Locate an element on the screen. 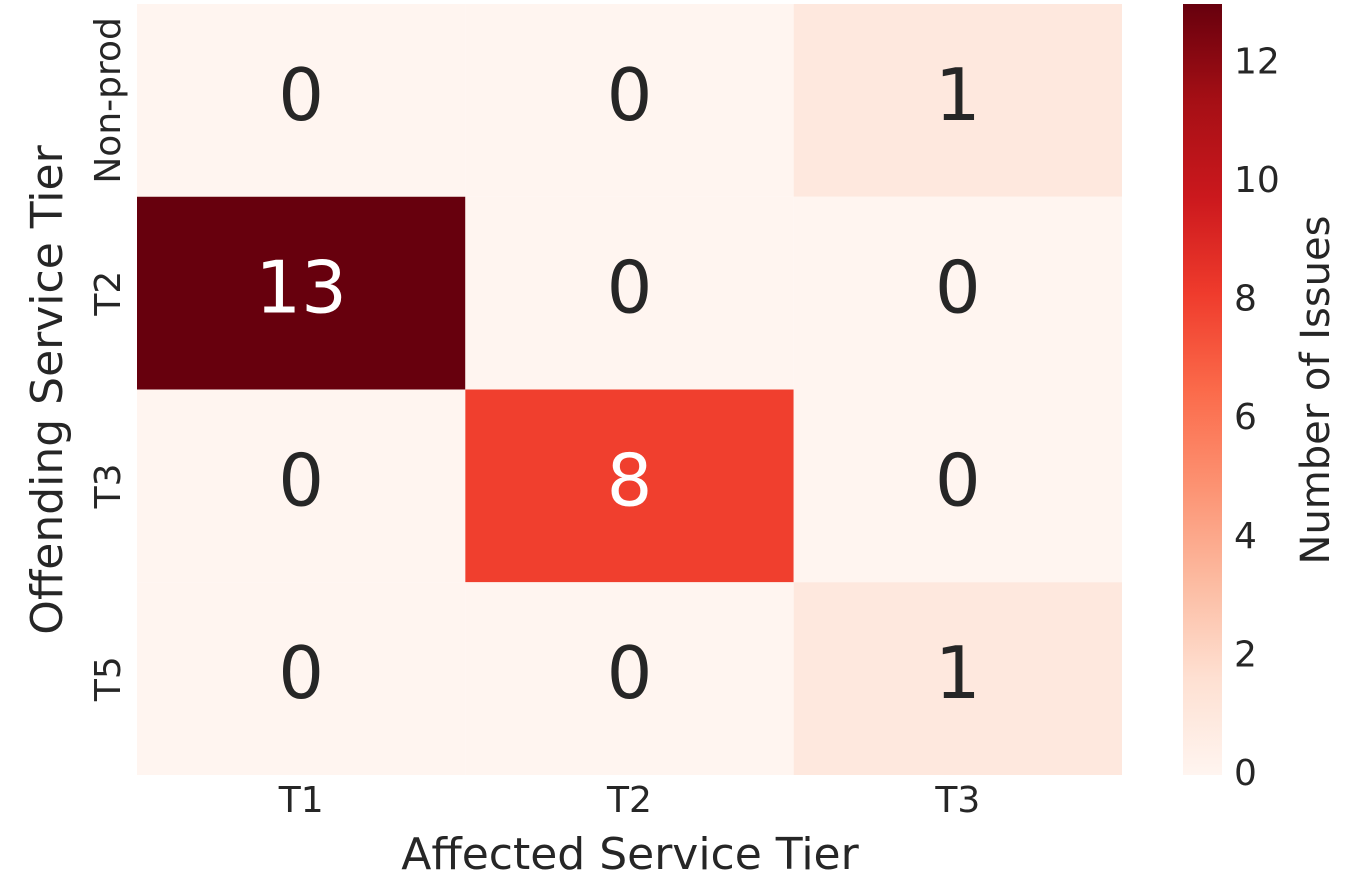 This screenshot has width=1350, height=886. x-axis-label: Affected Service Tier is located at coordinates (630, 854).